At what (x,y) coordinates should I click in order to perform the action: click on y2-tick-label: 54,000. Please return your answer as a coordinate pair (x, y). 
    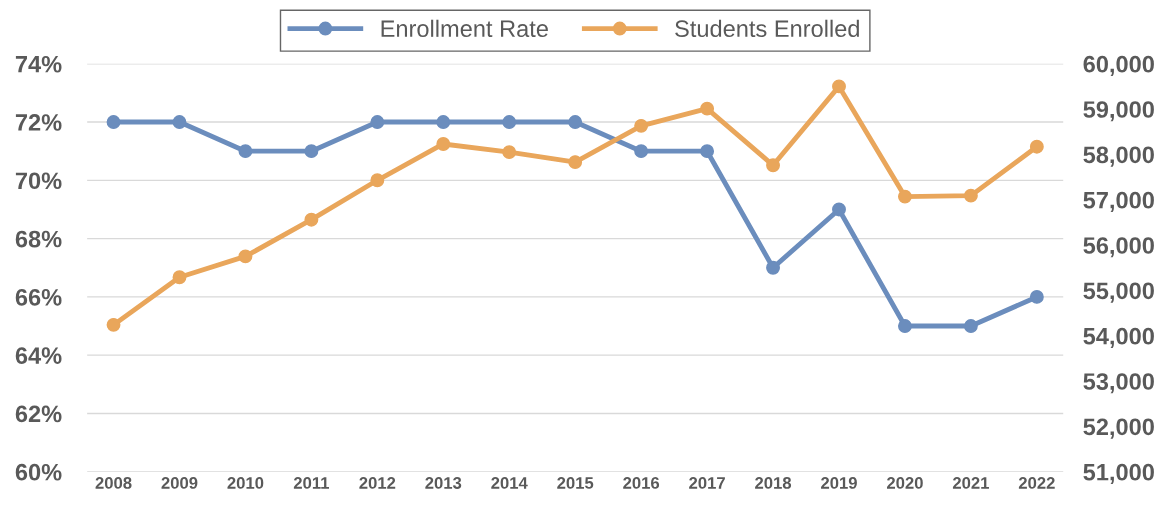
    Looking at the image, I should click on (1118, 337).